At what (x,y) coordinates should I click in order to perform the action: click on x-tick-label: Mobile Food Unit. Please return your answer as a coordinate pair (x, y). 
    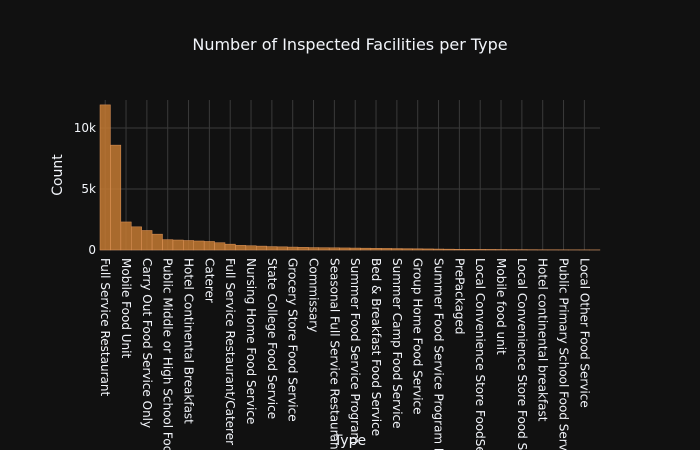
    Looking at the image, I should click on (126, 308).